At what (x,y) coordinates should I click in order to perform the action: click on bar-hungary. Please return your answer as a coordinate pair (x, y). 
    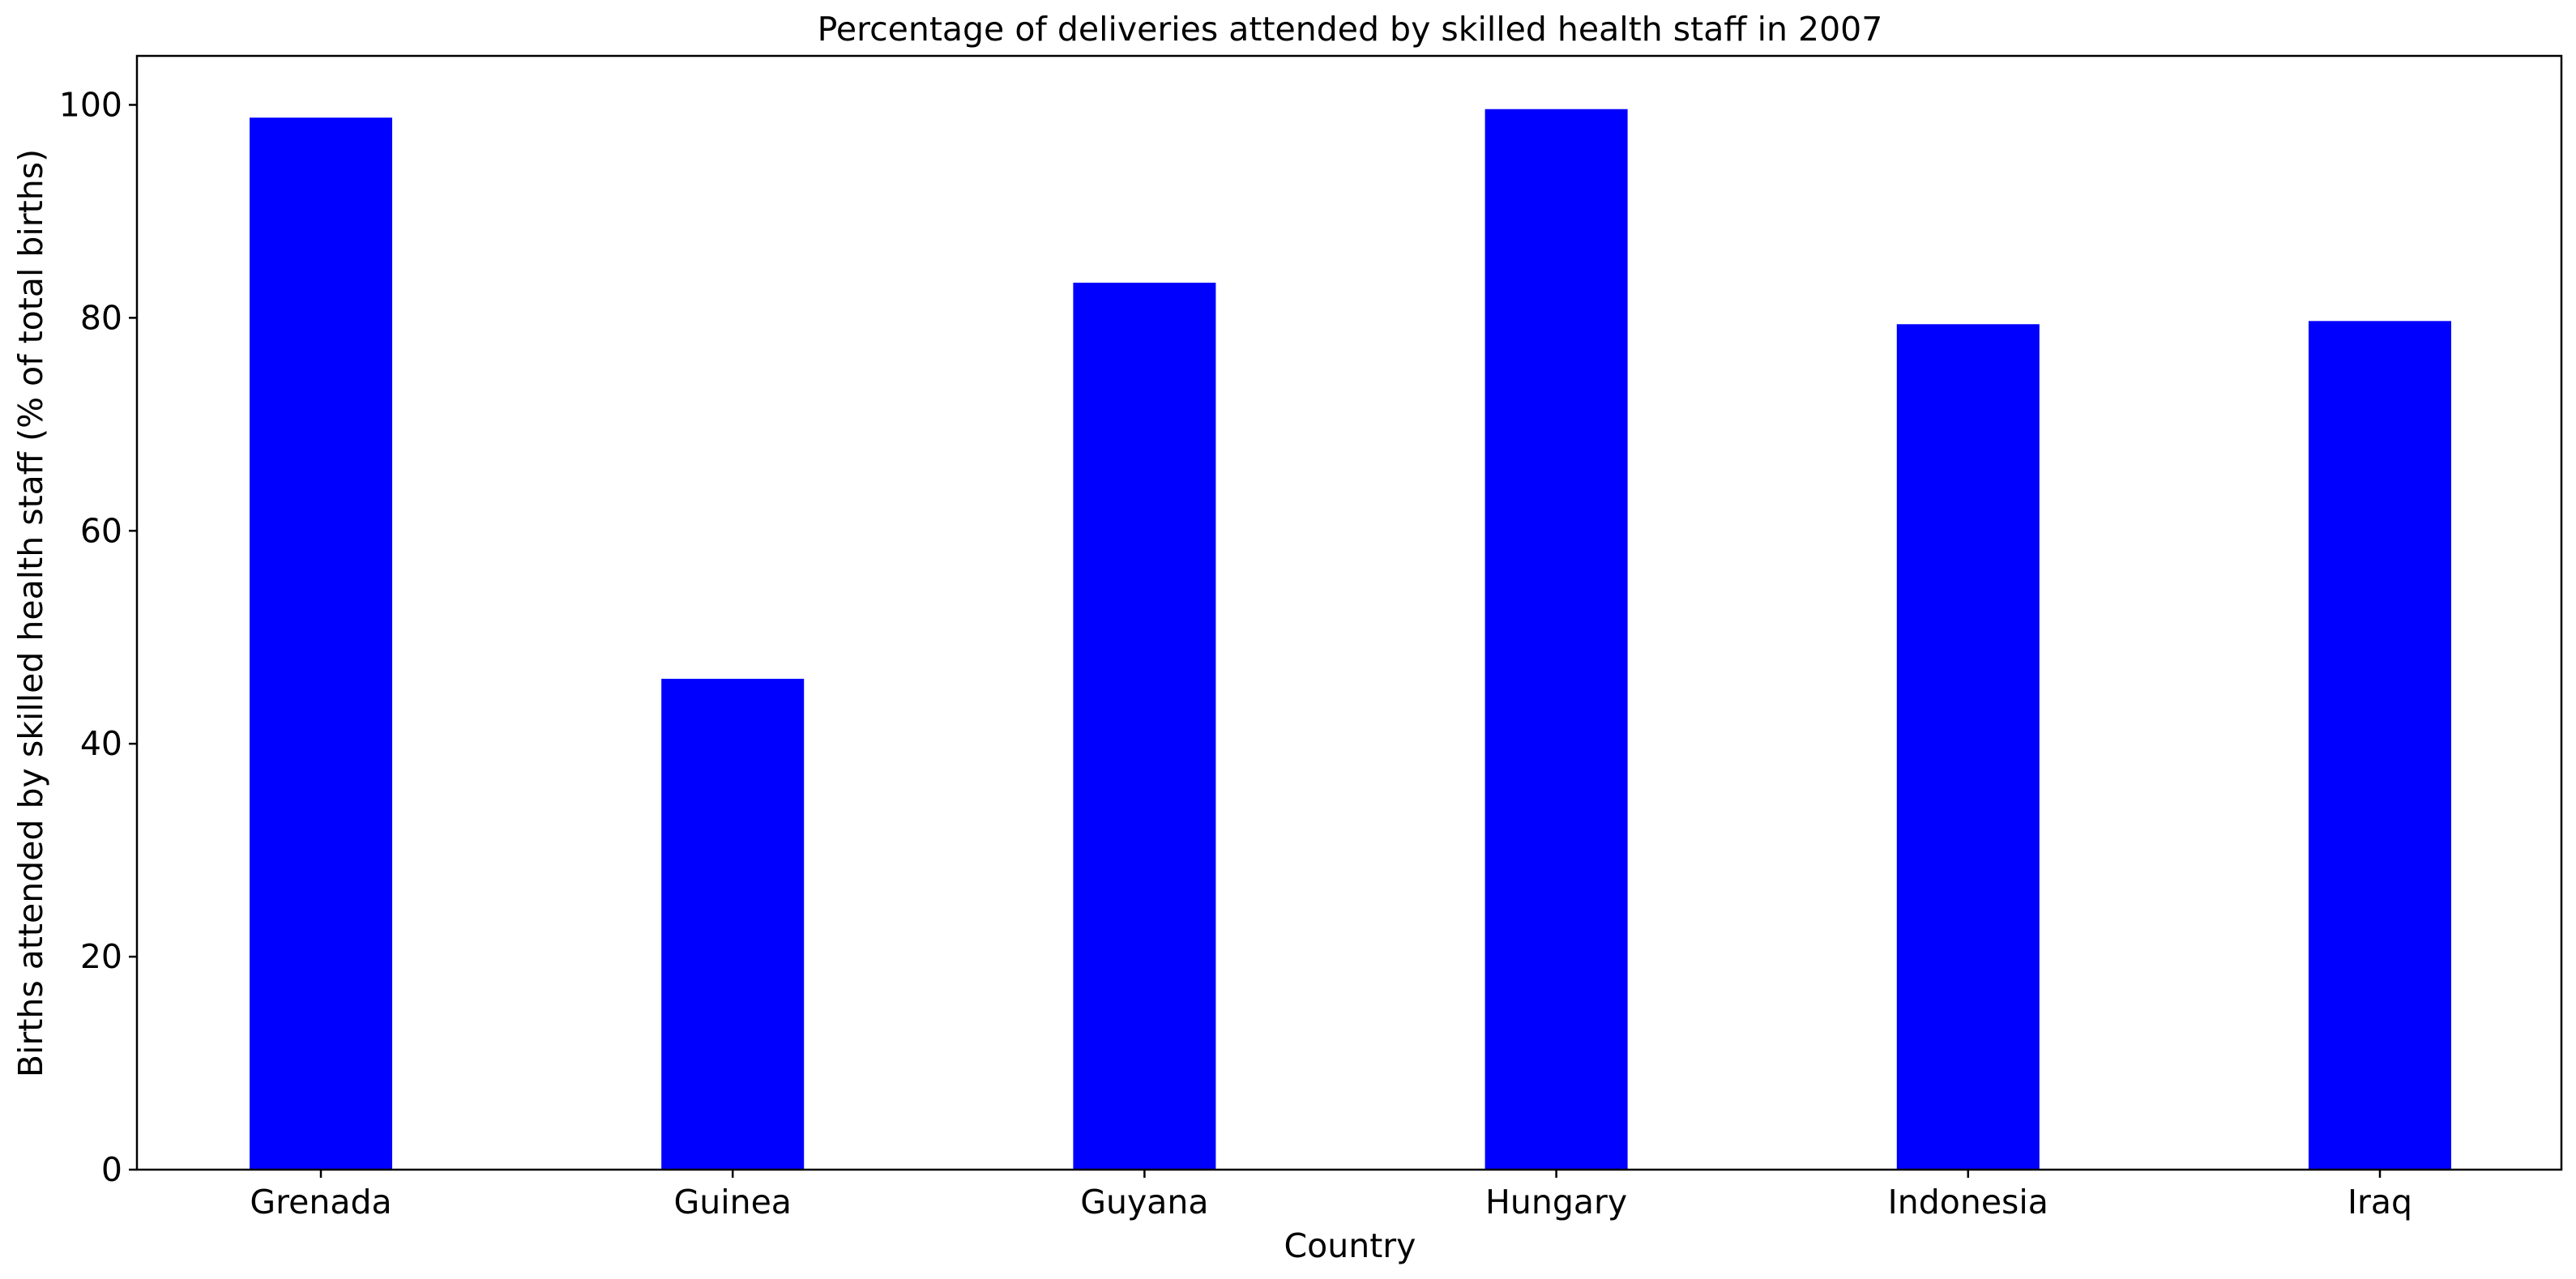
    Looking at the image, I should click on (1556, 639).